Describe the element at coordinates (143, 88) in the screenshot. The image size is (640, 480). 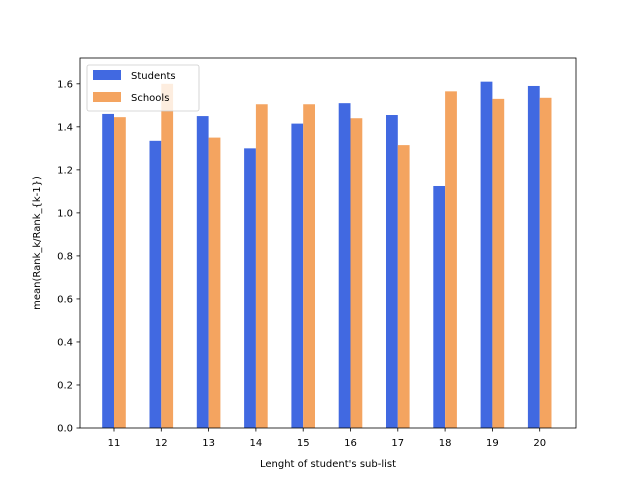
I see `legend: Students Schools` at that location.